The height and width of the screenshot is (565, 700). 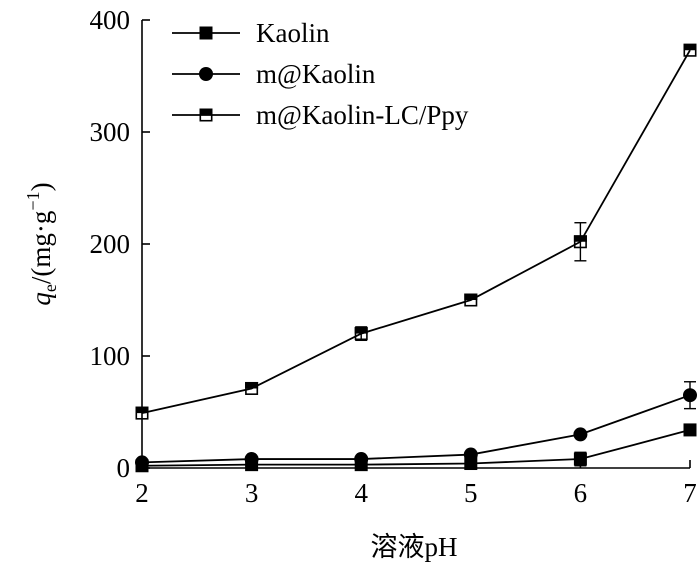 What do you see at coordinates (110, 20) in the screenshot?
I see `y-tick-label-4: 400` at bounding box center [110, 20].